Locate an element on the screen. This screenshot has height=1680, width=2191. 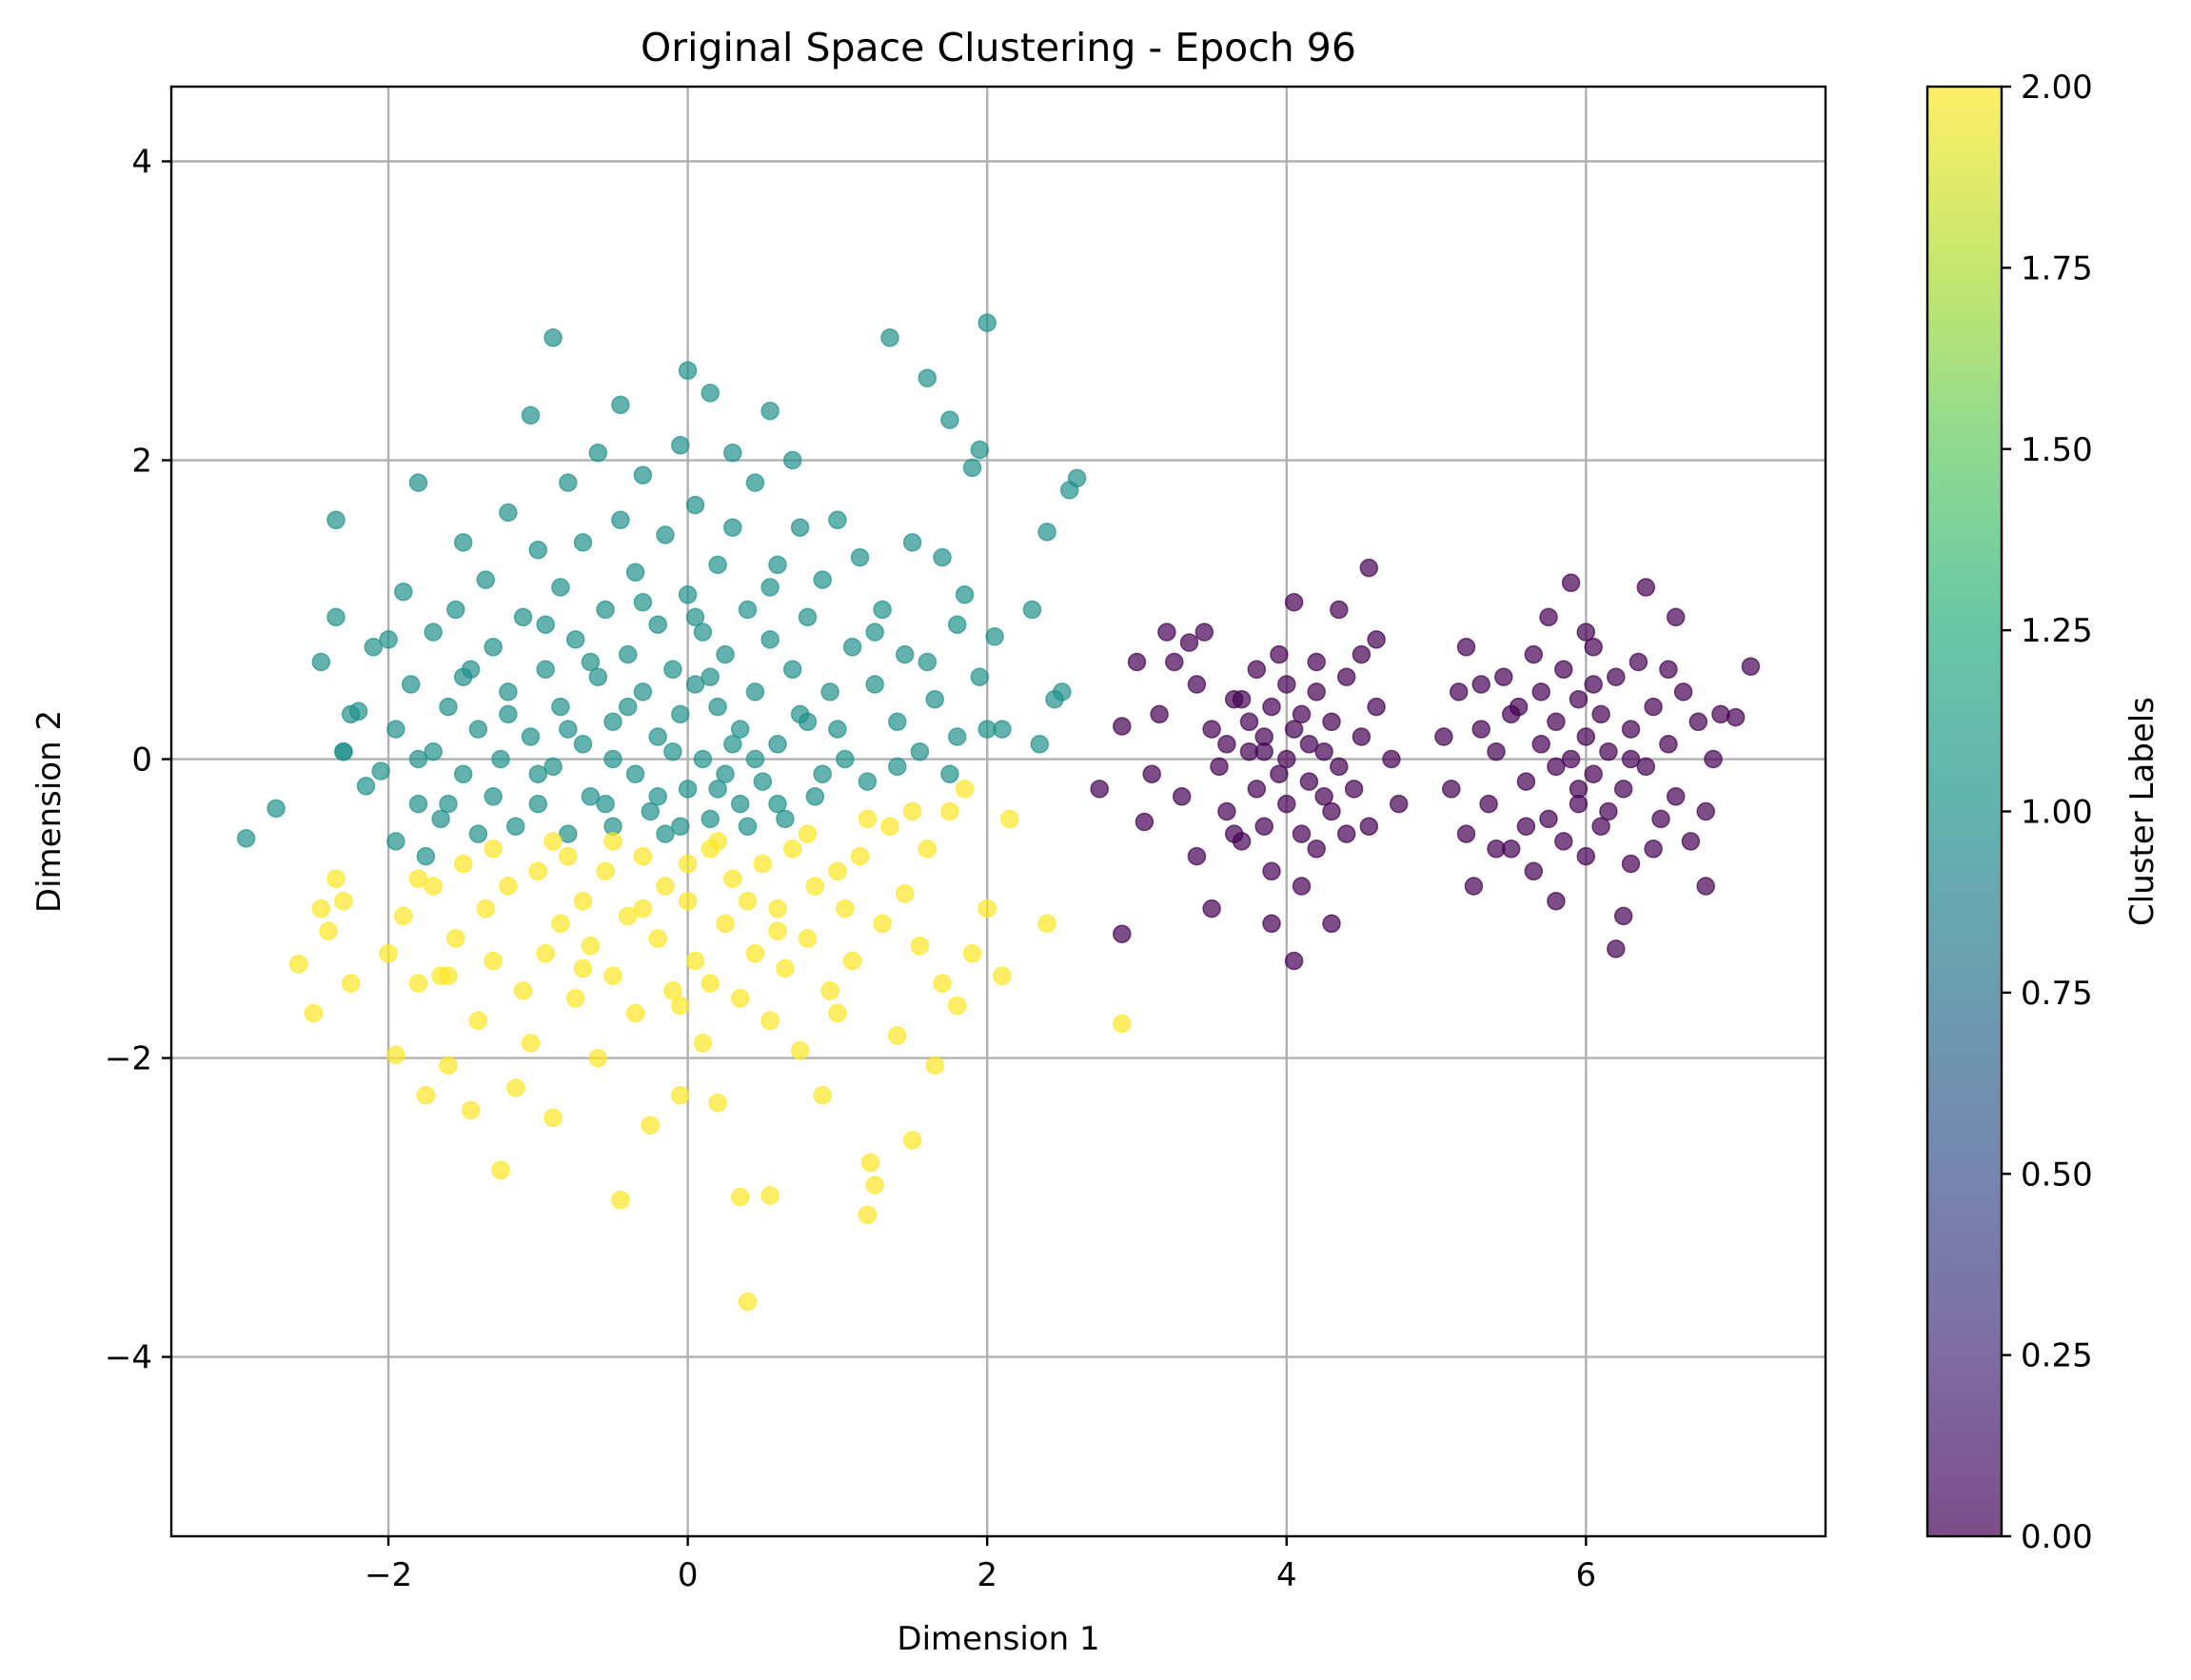
x-axis-label: Dimension 1 is located at coordinates (998, 1639).